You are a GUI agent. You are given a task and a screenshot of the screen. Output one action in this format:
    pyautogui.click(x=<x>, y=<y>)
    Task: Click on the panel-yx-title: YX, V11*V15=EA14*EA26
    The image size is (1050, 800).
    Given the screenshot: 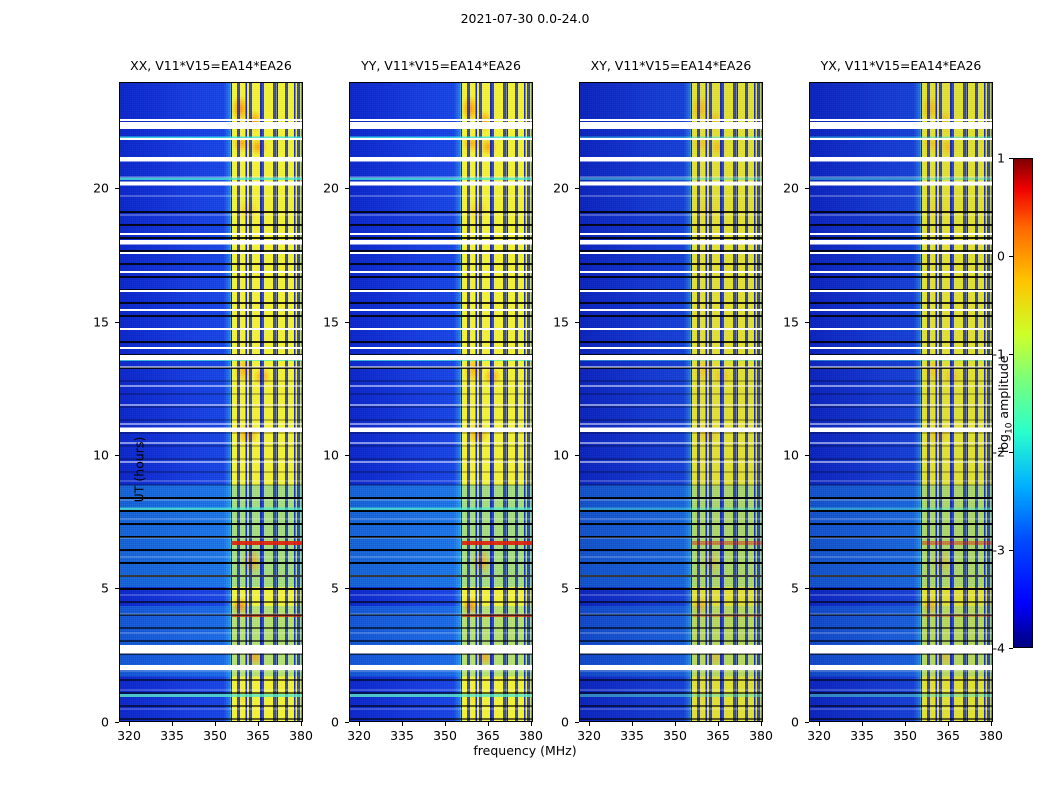 What is the action you would take?
    pyautogui.click(x=901, y=65)
    